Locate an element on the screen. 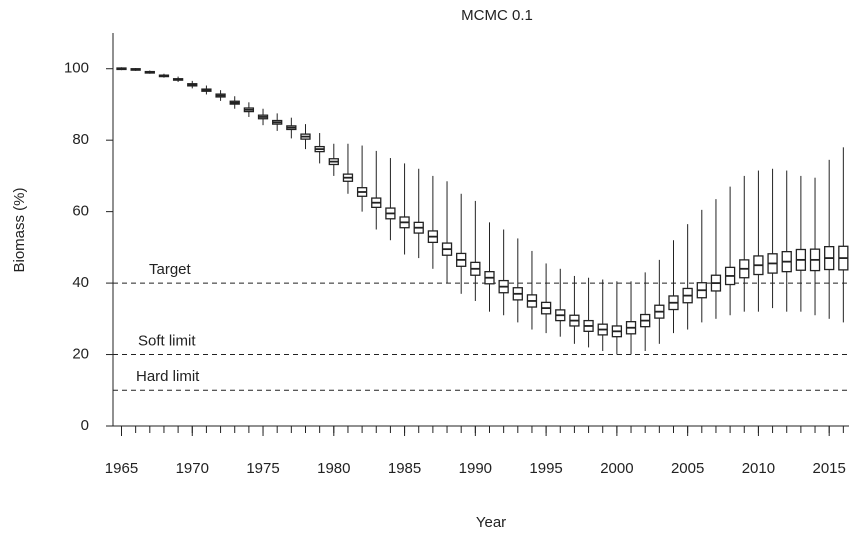  reference-label: Target is located at coordinates (170, 269).